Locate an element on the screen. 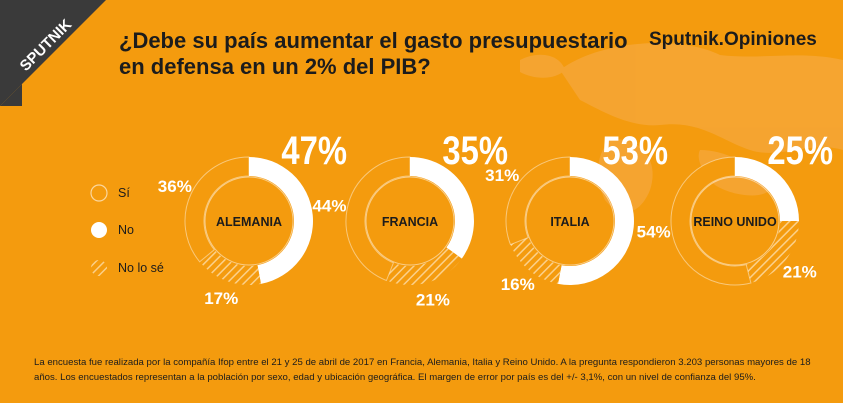 This screenshot has width=843, height=403. si-value-label: 44% is located at coordinates (329, 206).